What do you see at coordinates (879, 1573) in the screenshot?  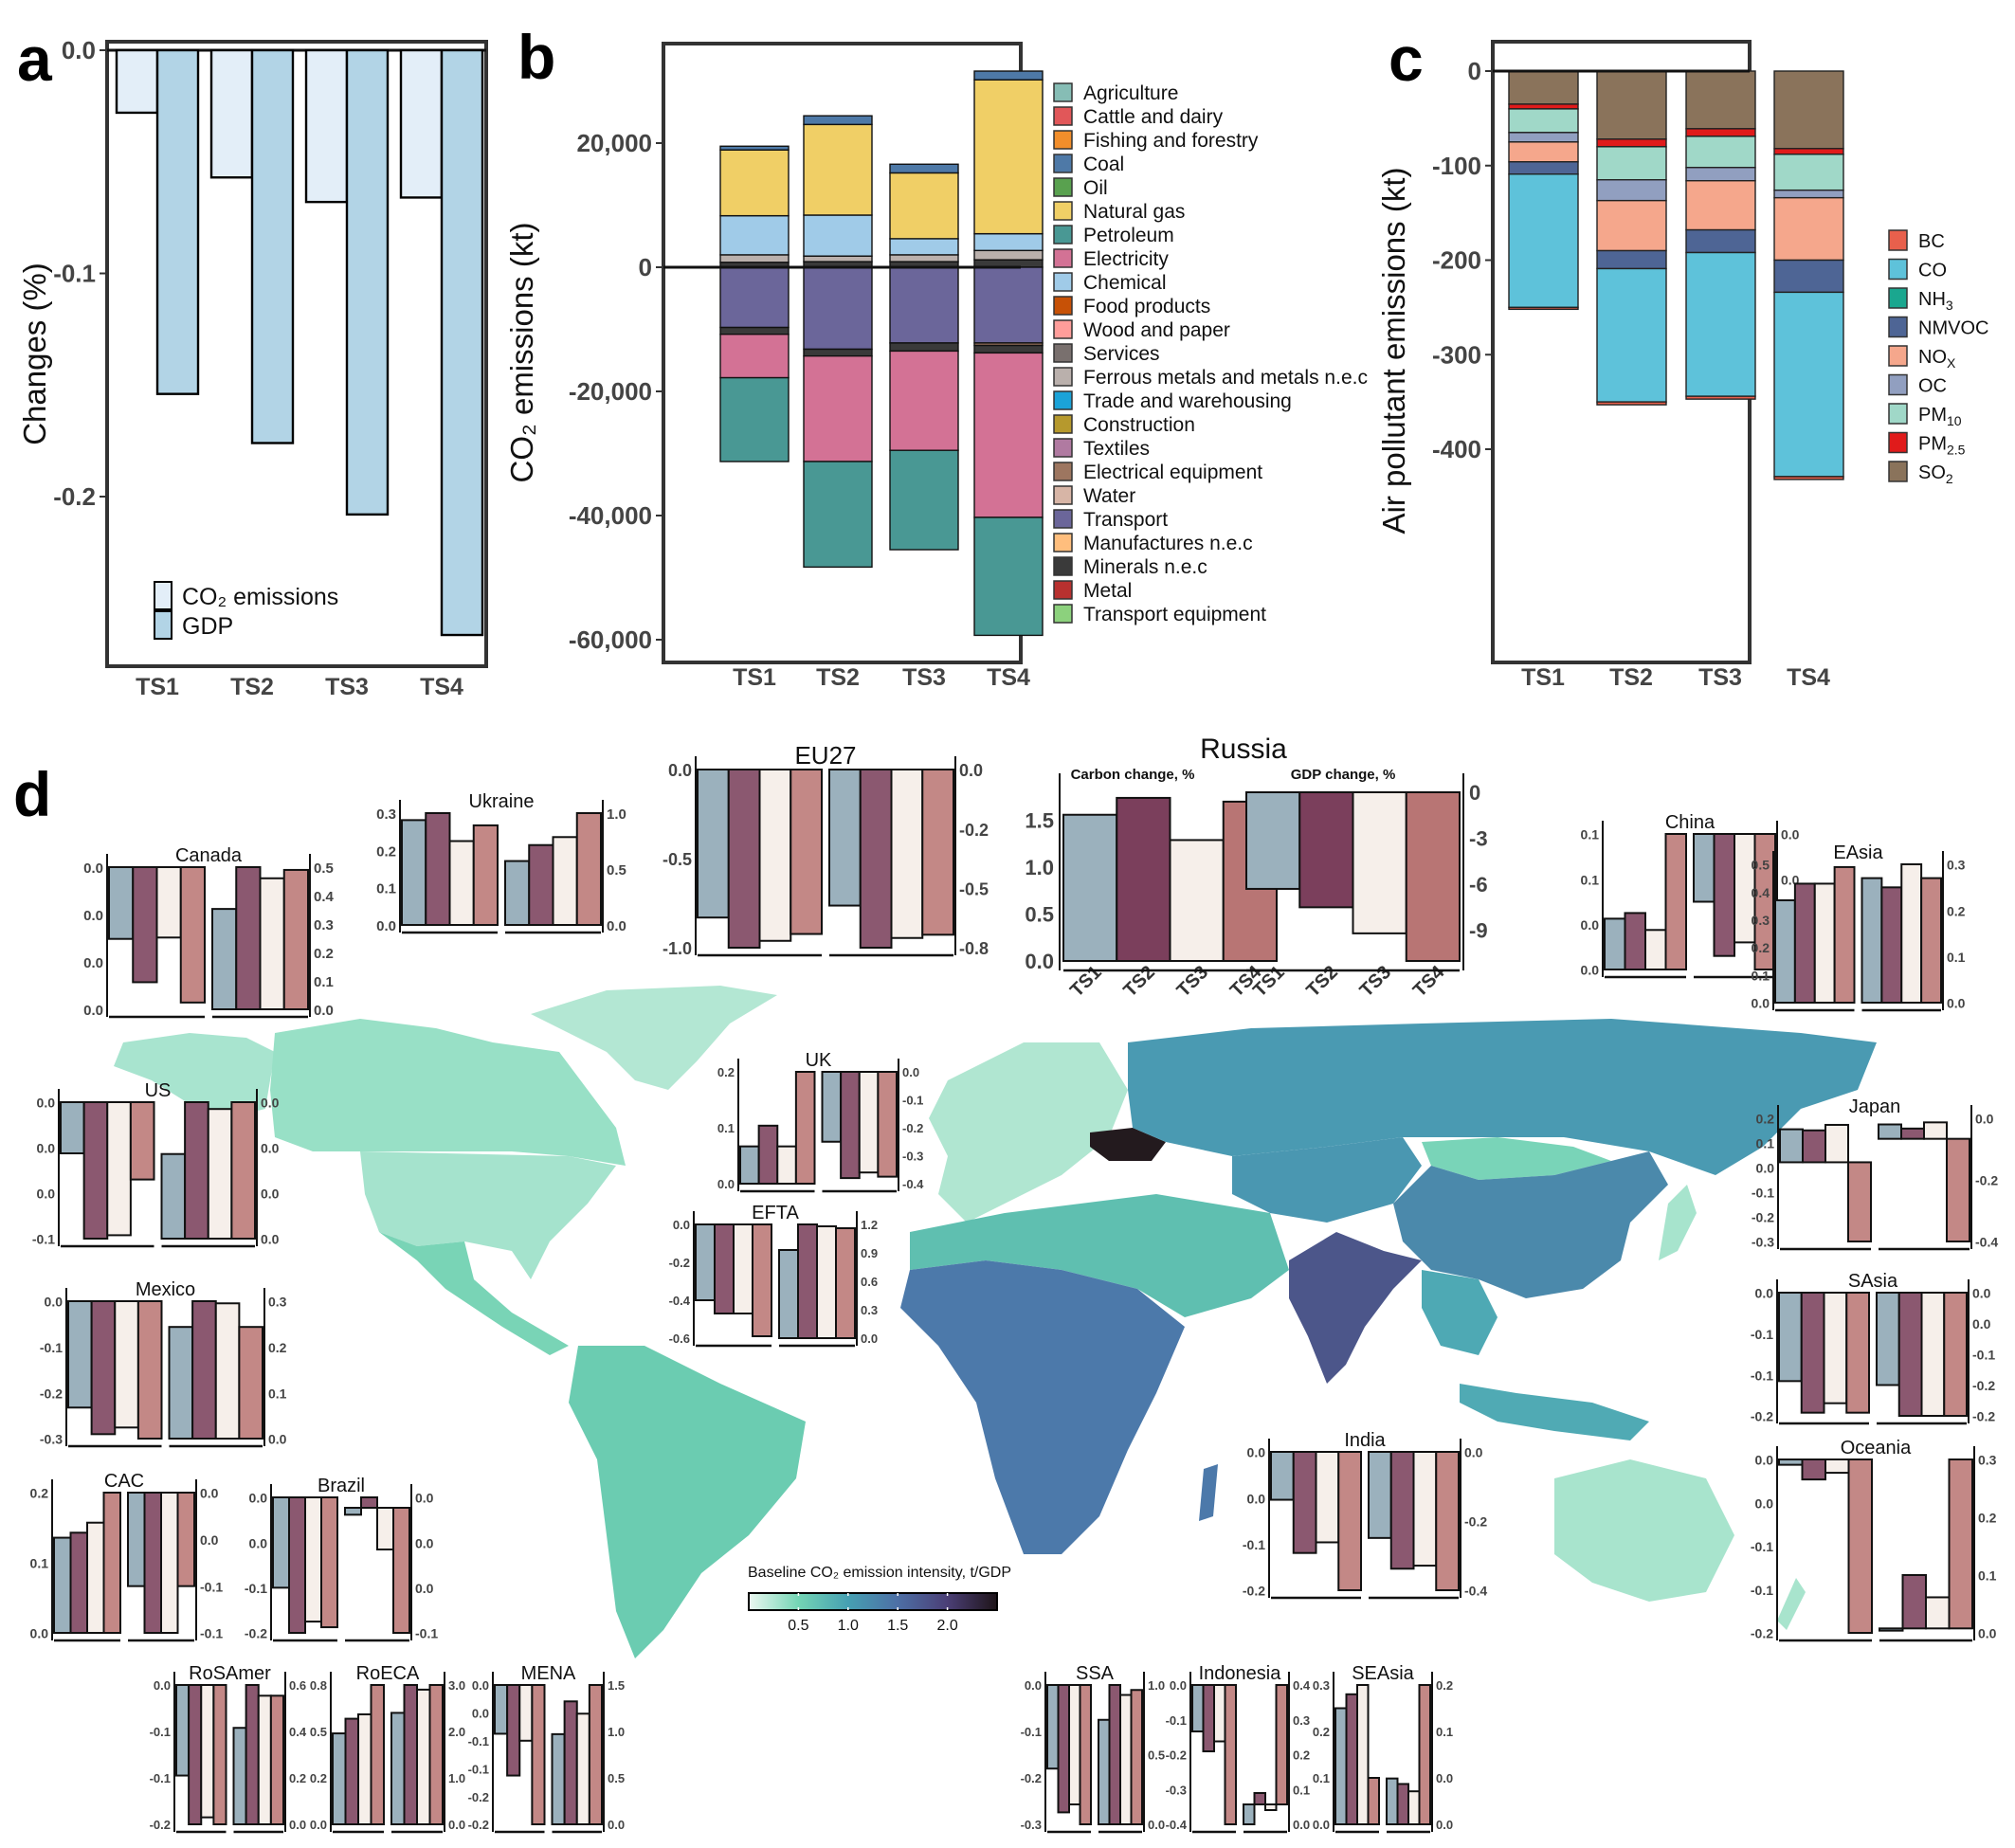 I see `colorbar-title: Baseline CO₂ emission intensity, t/GDP` at bounding box center [879, 1573].